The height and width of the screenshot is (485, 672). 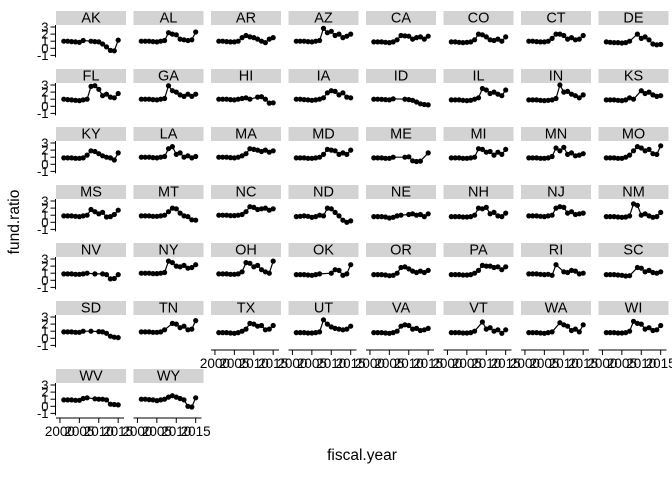 What do you see at coordinates (168, 251) in the screenshot?
I see `strip-label: NY` at bounding box center [168, 251].